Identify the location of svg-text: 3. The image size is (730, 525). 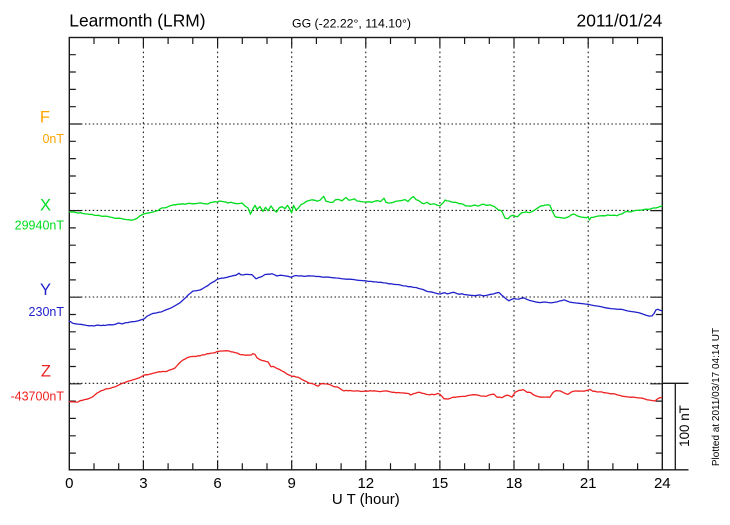
(143, 483).